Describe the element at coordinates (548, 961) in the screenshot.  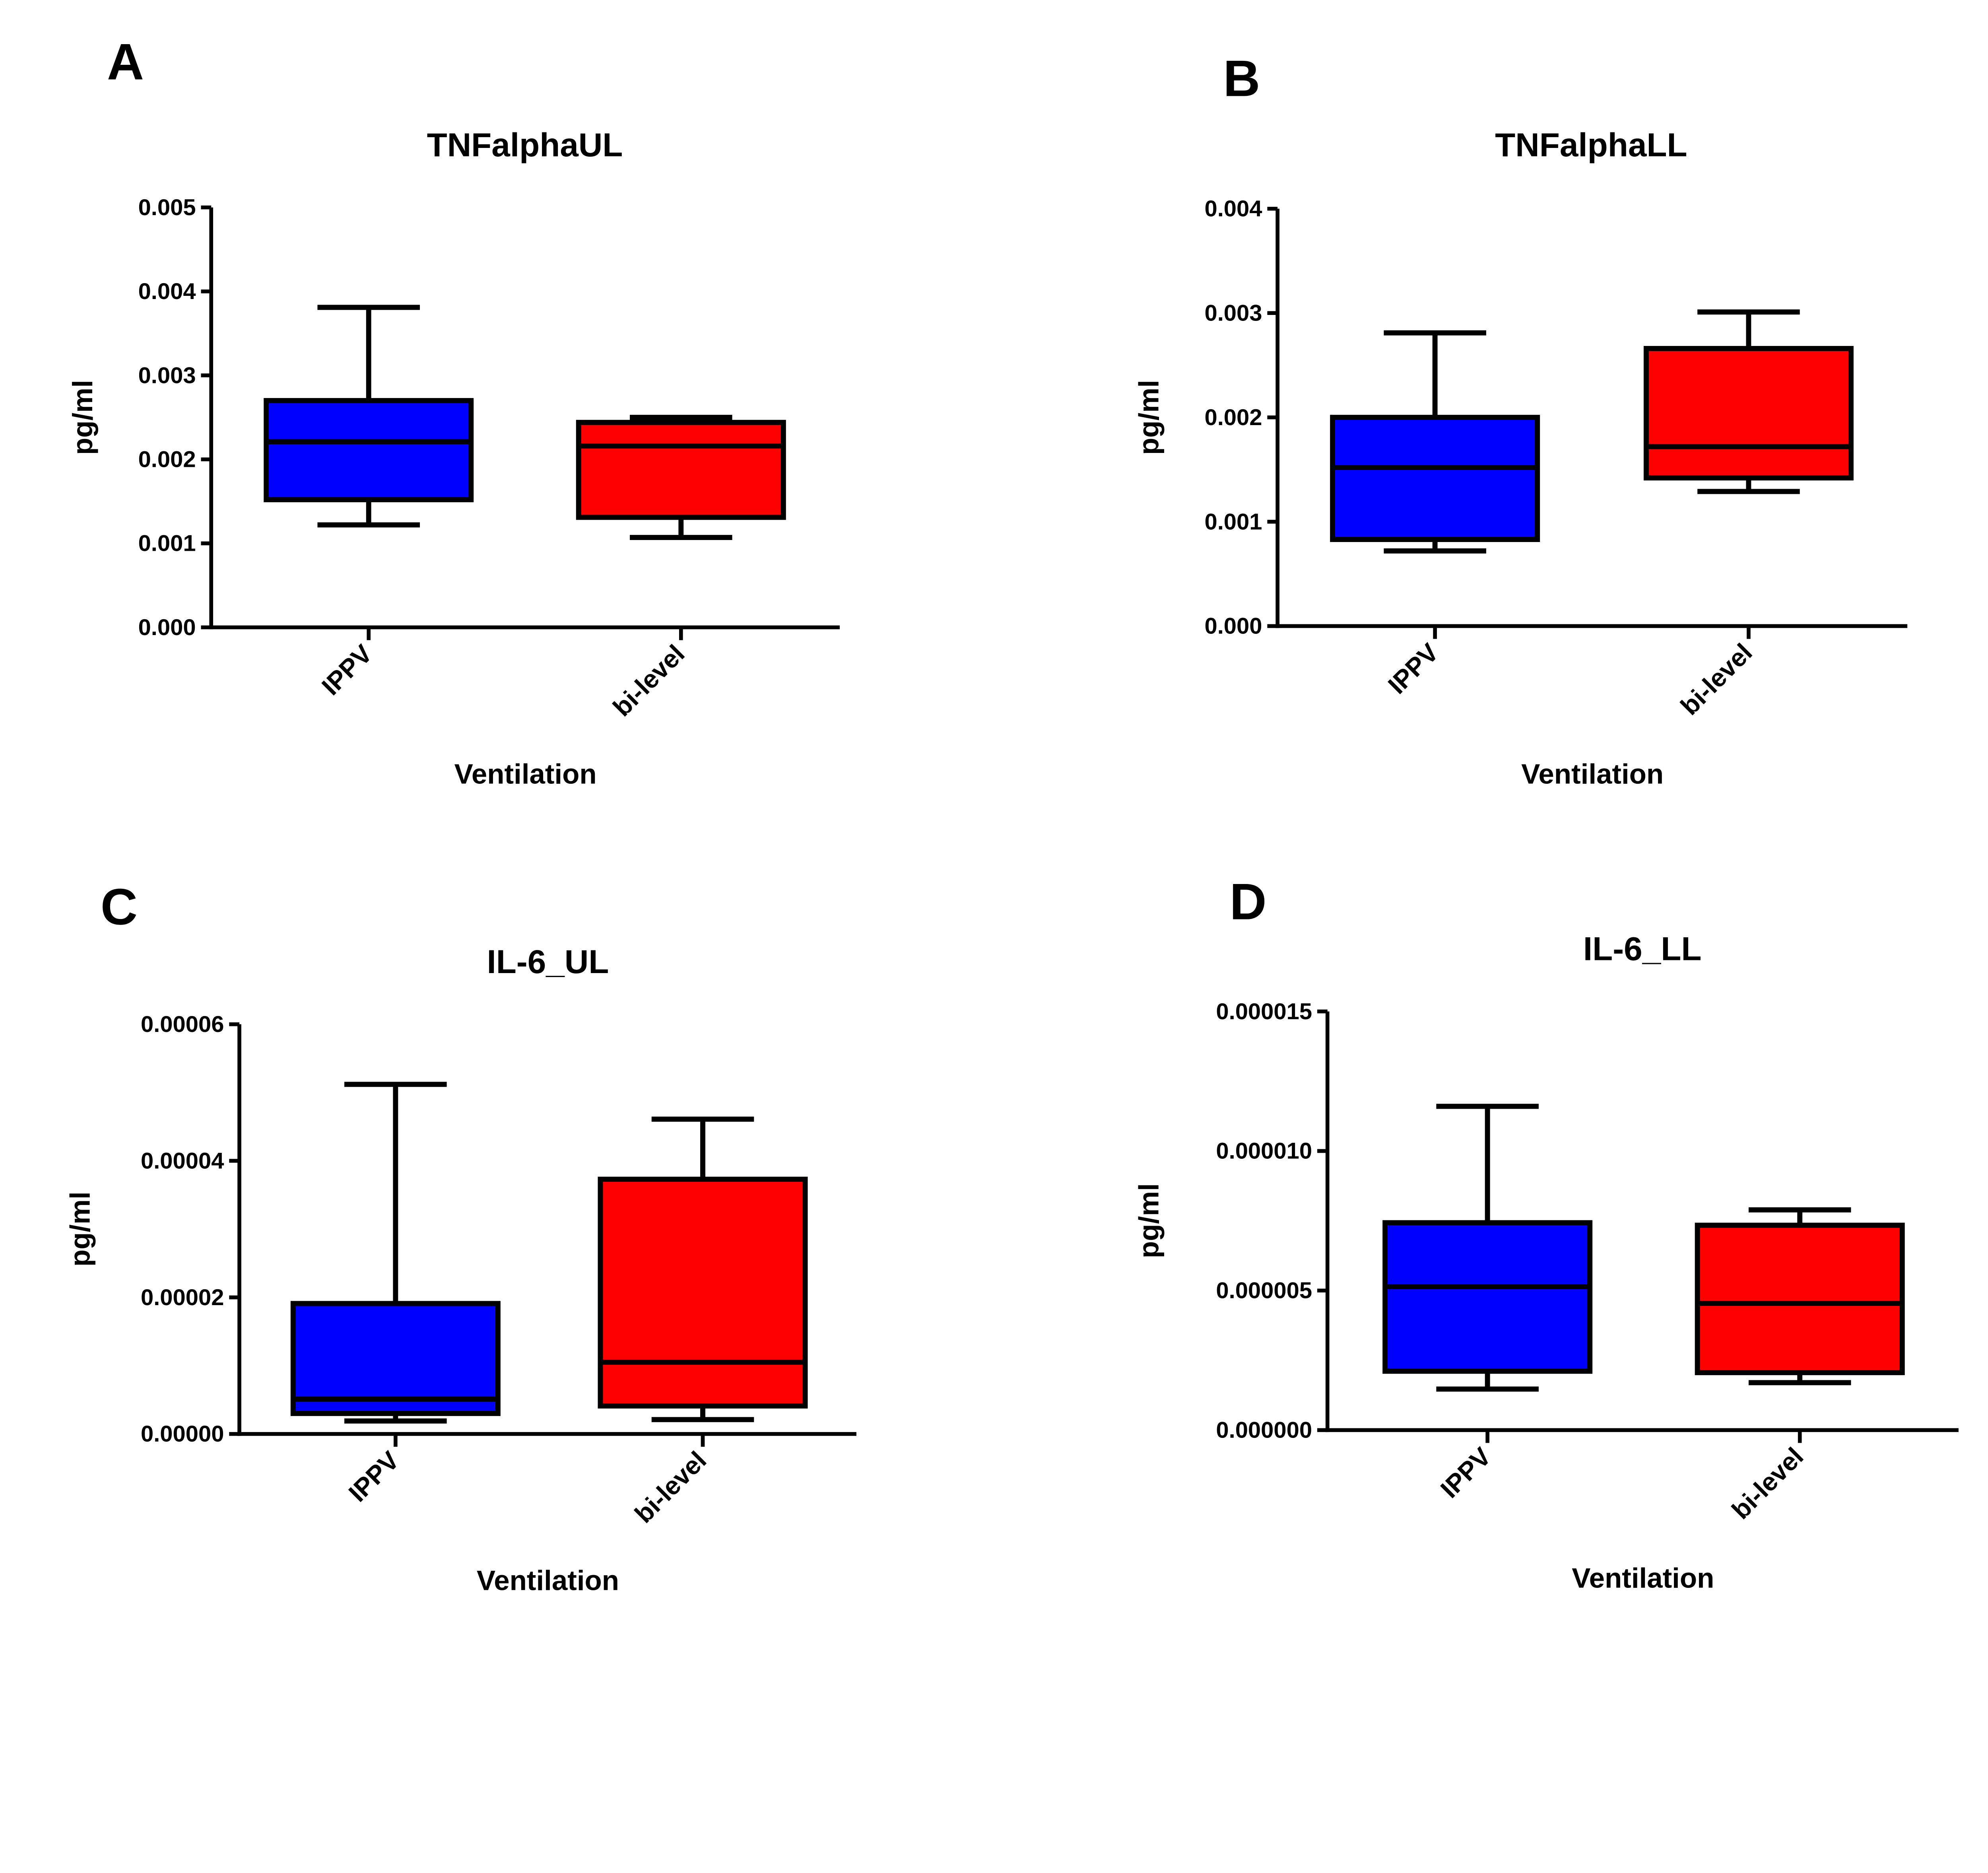
I see `chart-title: IL-6_UL` at that location.